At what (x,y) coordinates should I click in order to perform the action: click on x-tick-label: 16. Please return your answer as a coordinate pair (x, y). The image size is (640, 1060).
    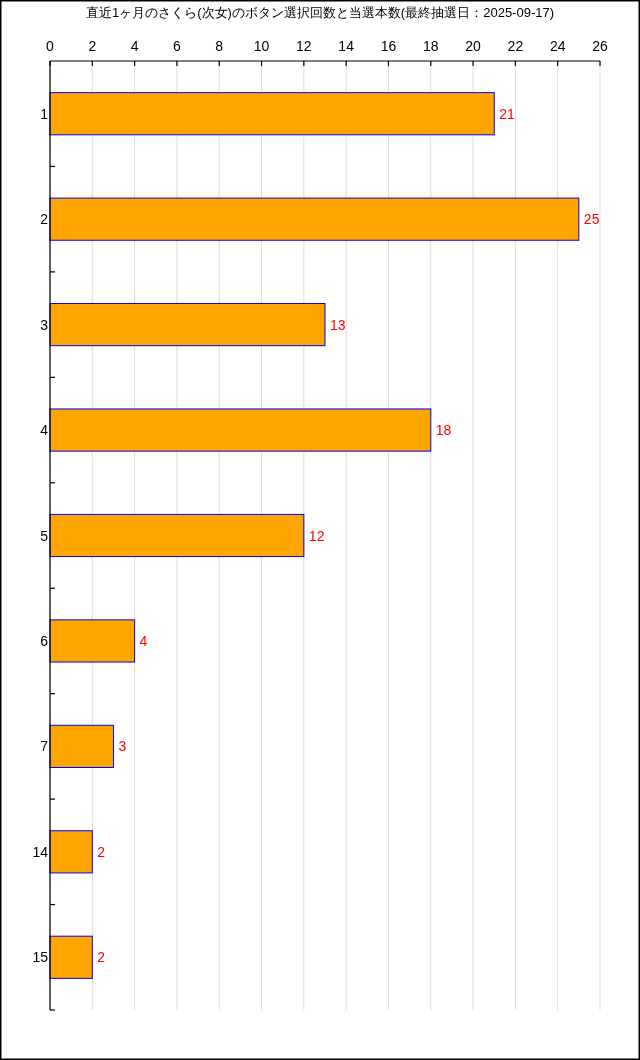
    Looking at the image, I should click on (388, 46).